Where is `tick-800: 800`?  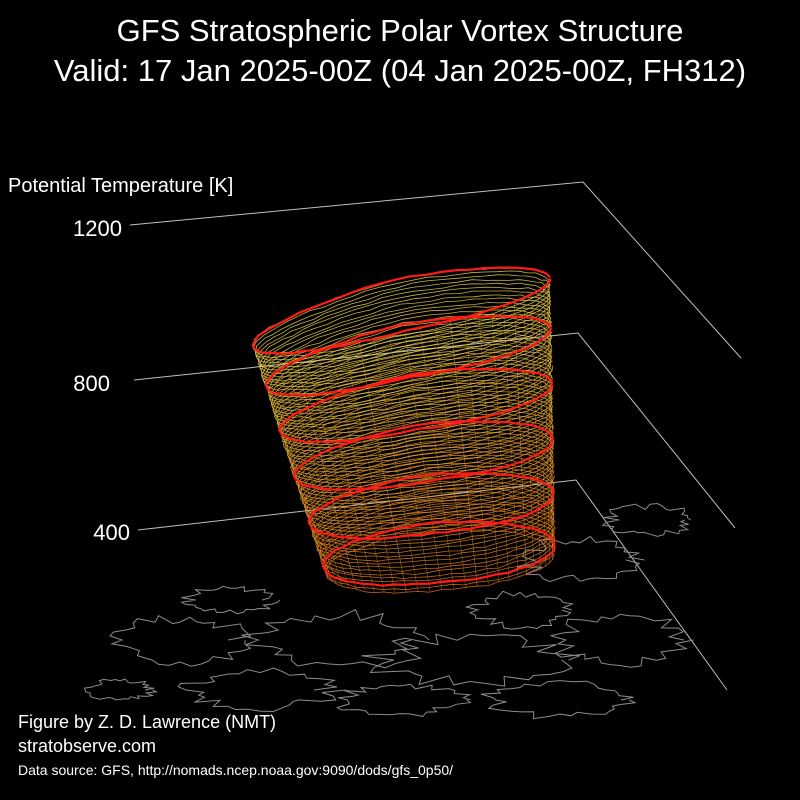 tick-800: 800 is located at coordinates (91, 383).